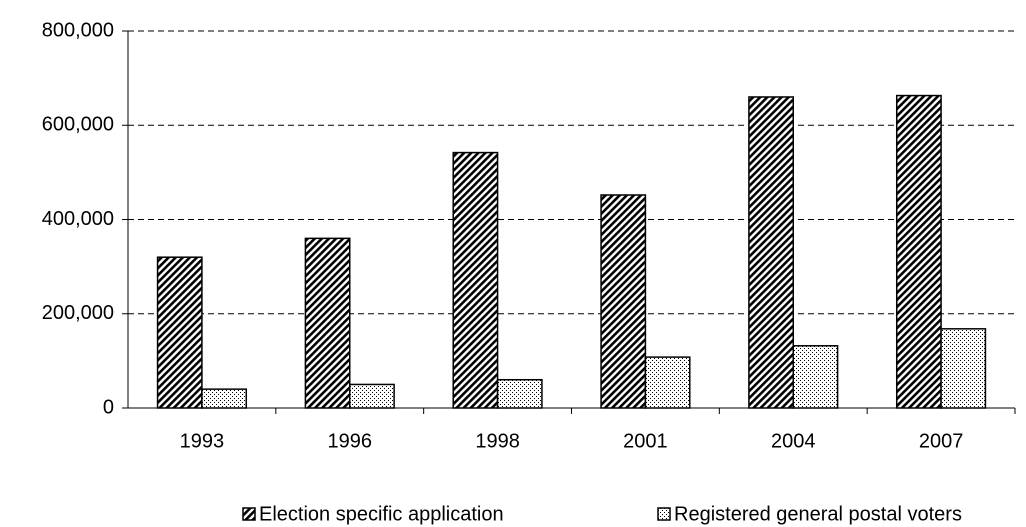 This screenshot has height=527, width=1026. Describe the element at coordinates (78, 125) in the screenshot. I see `y-tick-label: 600,000` at that location.